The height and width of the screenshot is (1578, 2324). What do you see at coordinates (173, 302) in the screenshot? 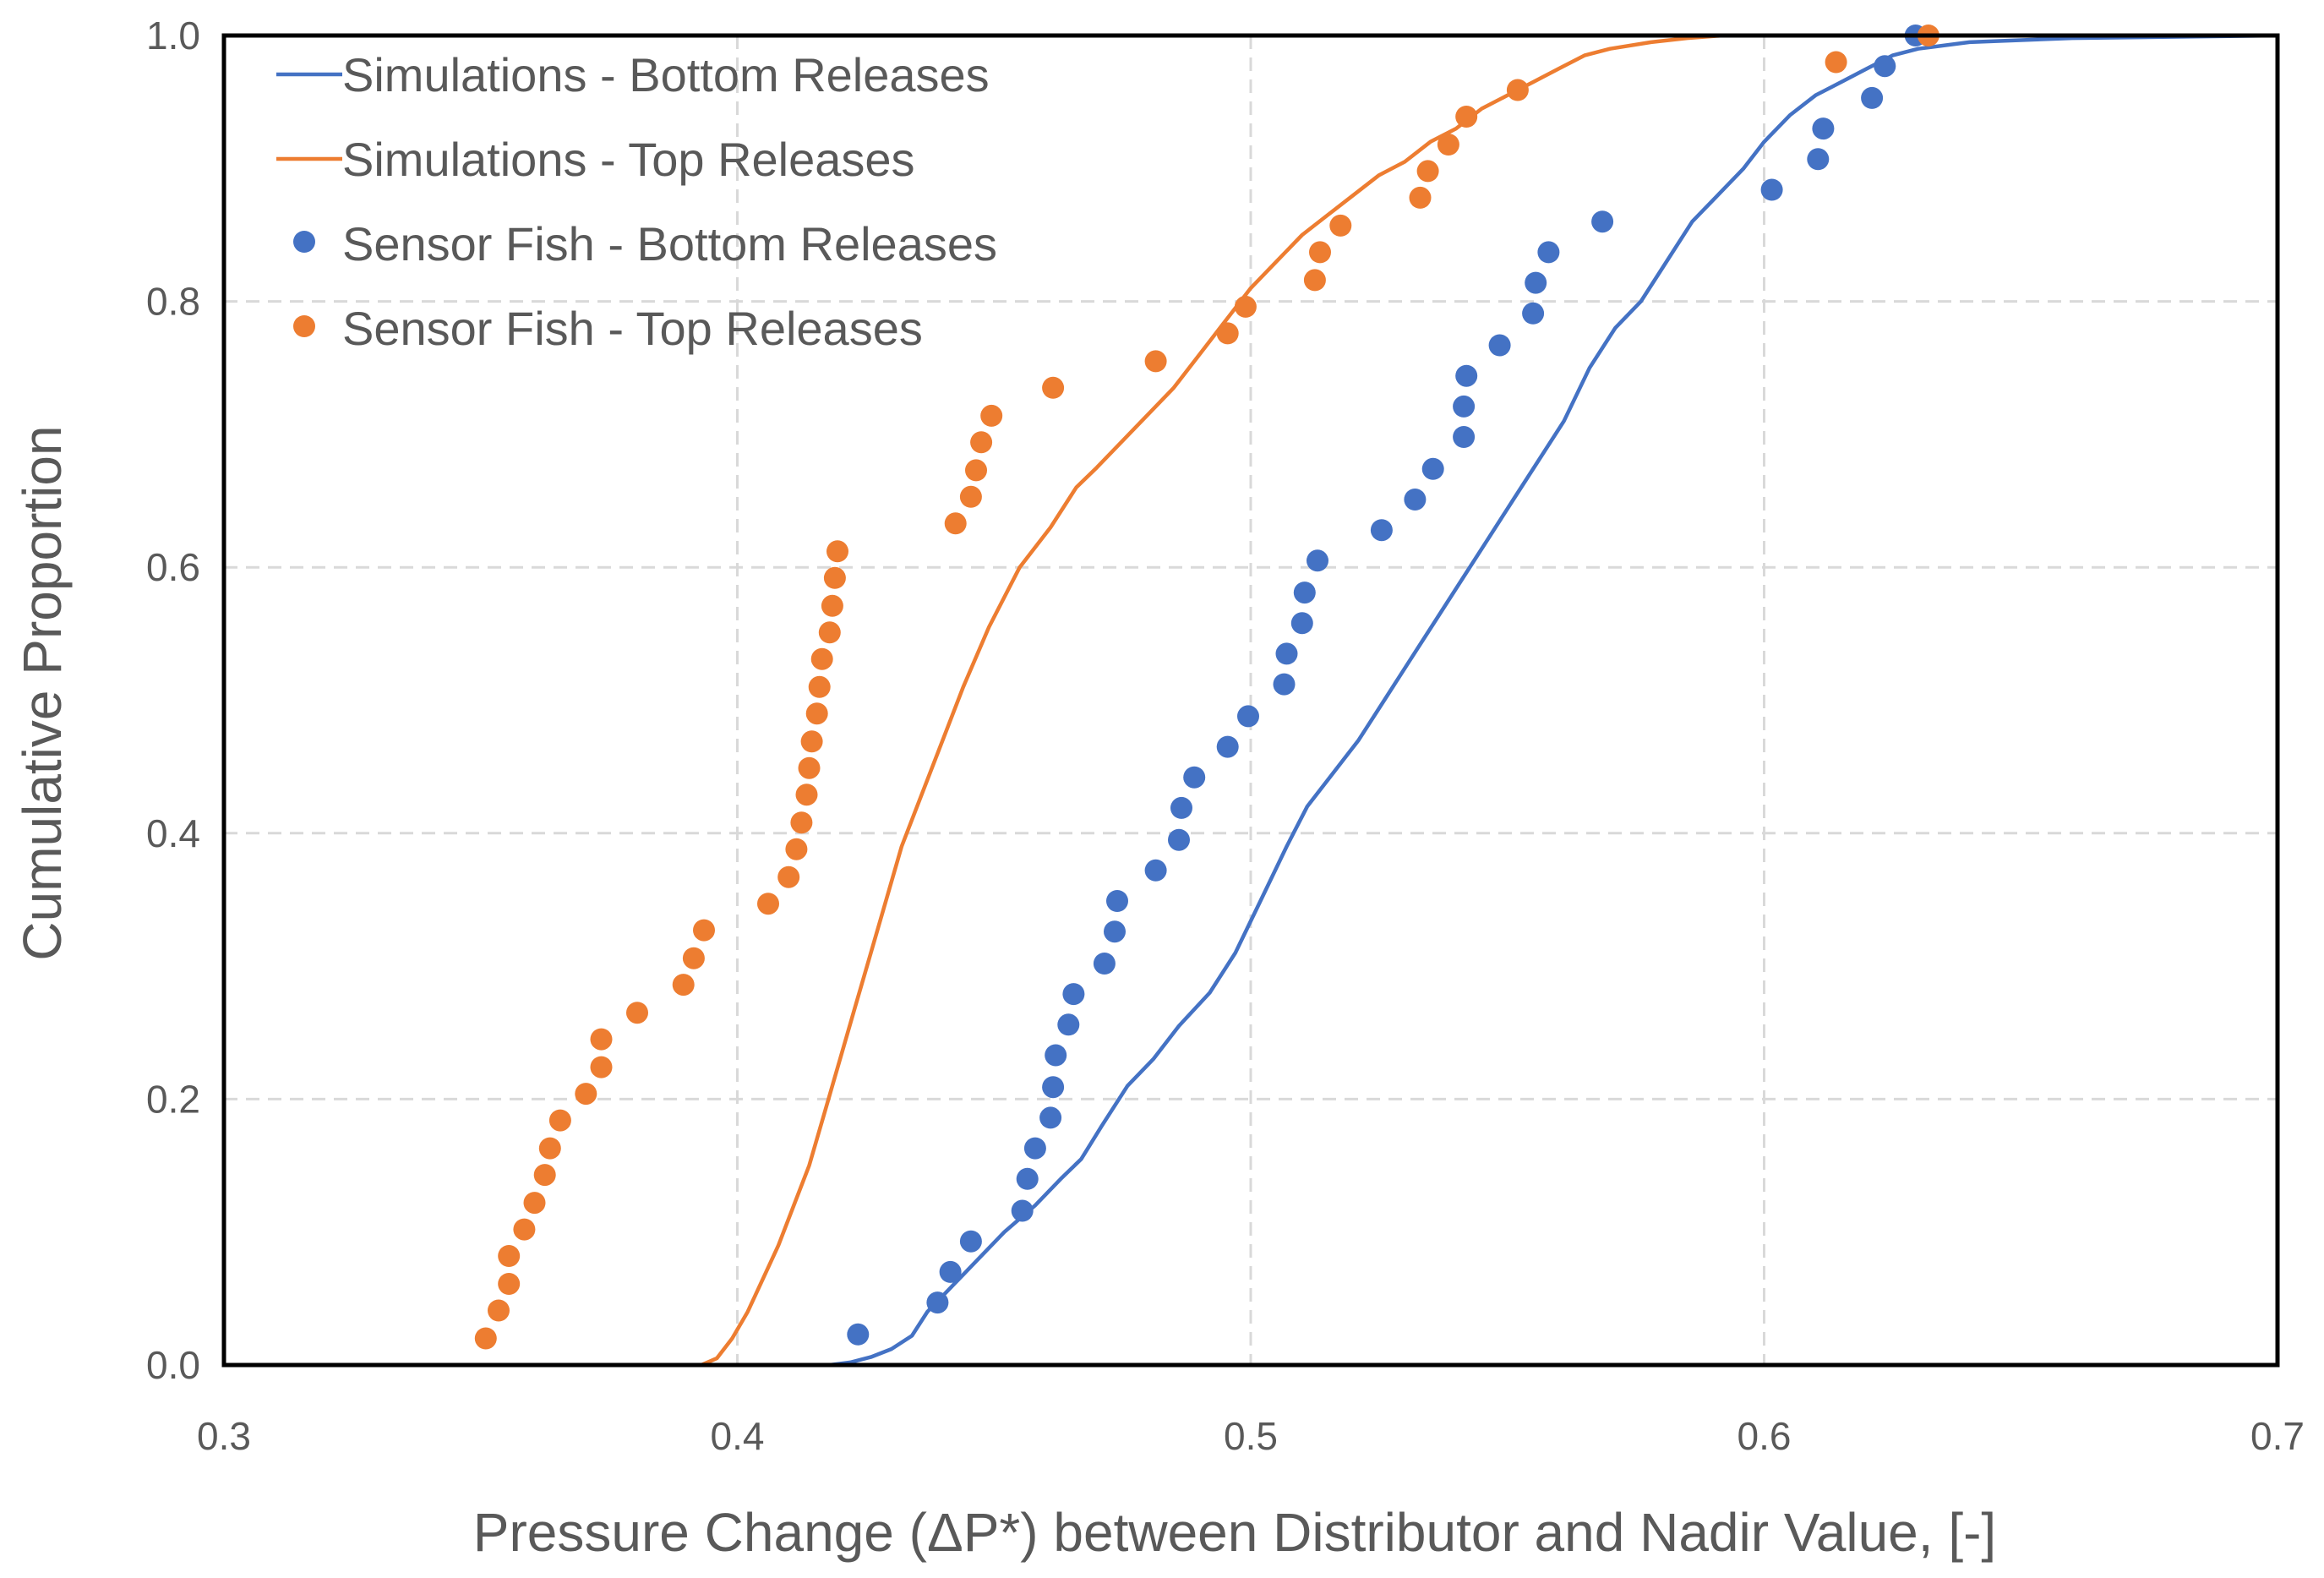
I see `y-tick-label: 0.8` at bounding box center [173, 302].